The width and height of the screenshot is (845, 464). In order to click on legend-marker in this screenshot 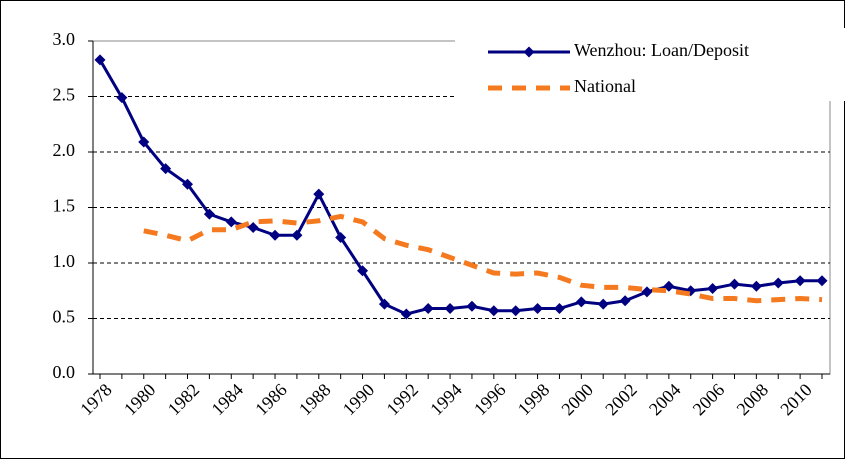, I will do `click(529, 52)`.